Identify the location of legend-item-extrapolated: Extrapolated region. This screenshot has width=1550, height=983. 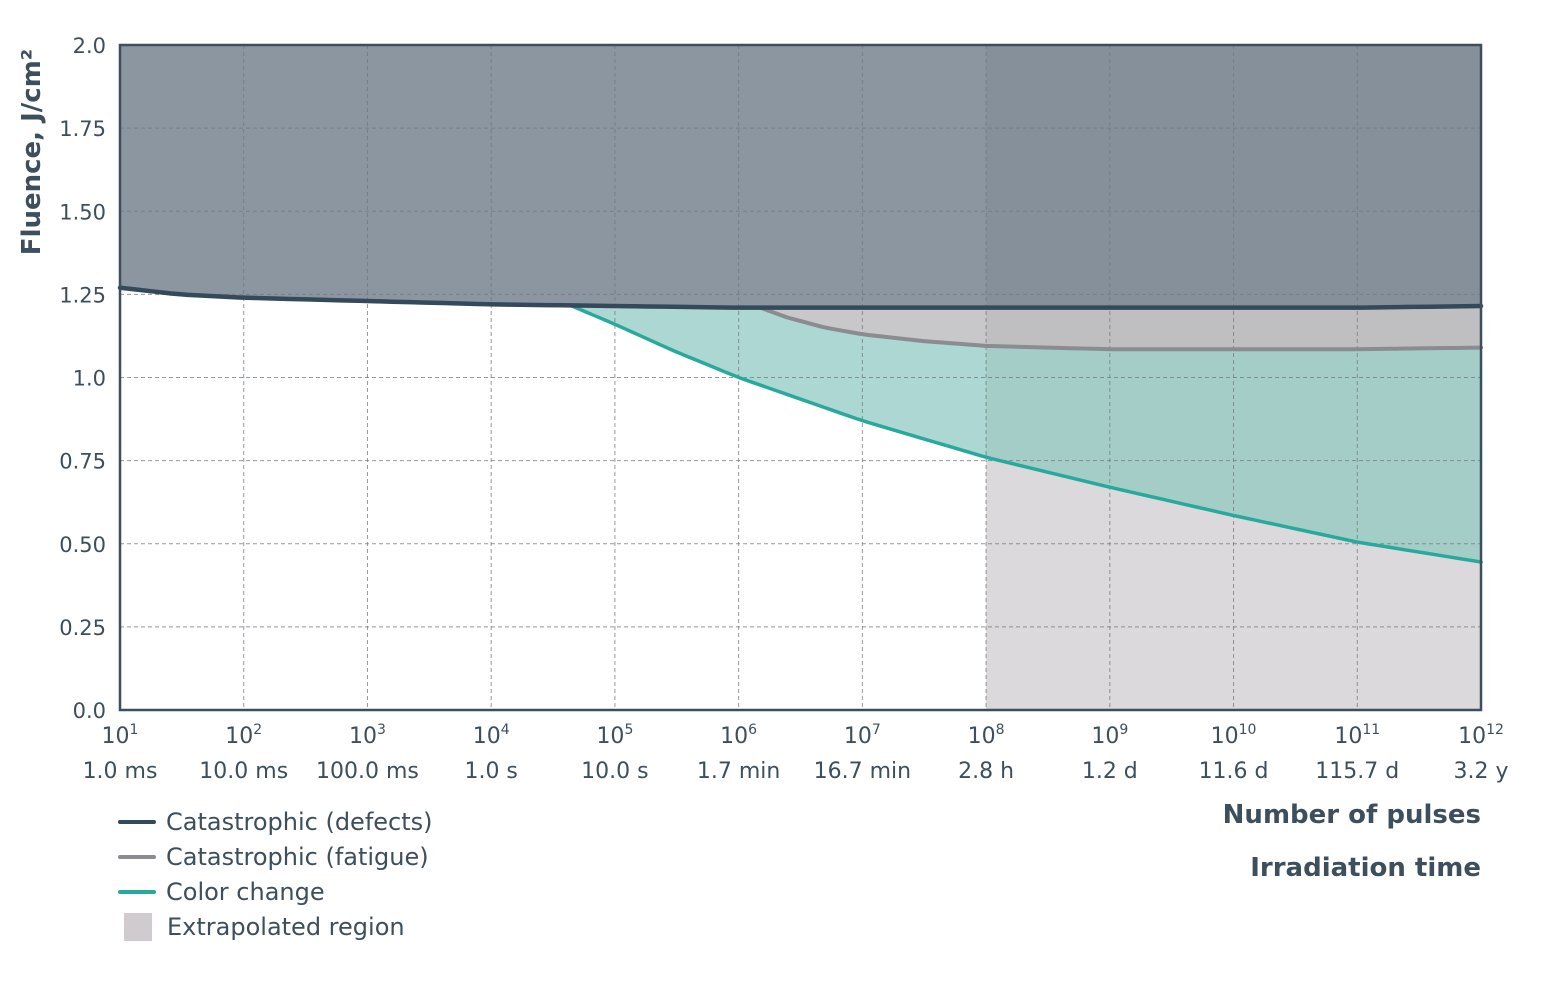
(275, 926).